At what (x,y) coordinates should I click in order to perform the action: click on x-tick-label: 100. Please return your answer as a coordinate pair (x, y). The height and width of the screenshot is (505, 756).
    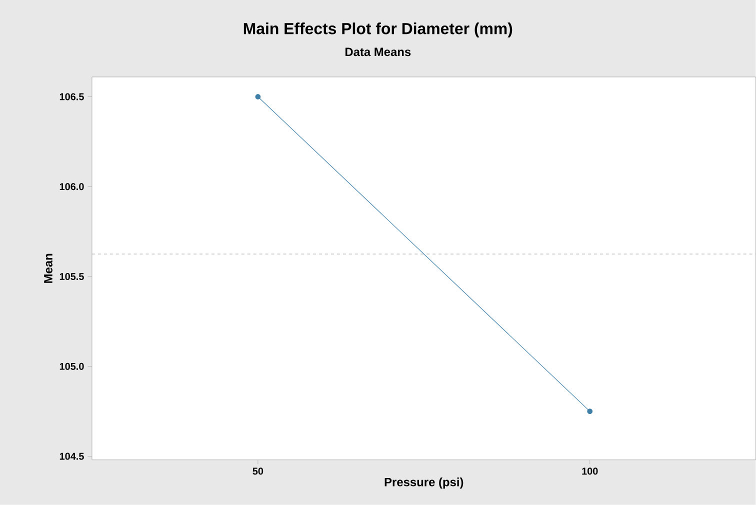
    Looking at the image, I should click on (590, 471).